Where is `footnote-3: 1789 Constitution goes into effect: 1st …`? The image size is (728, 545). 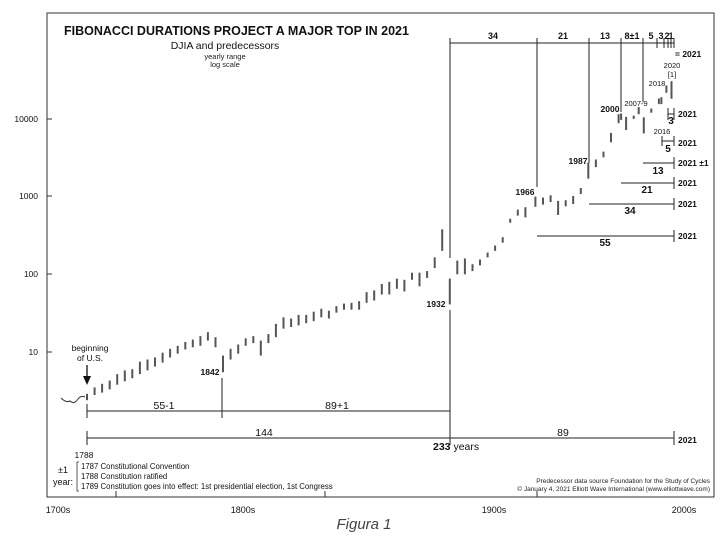
footnote-3: 1789 Constitution goes into effect: 1st … is located at coordinates (207, 486).